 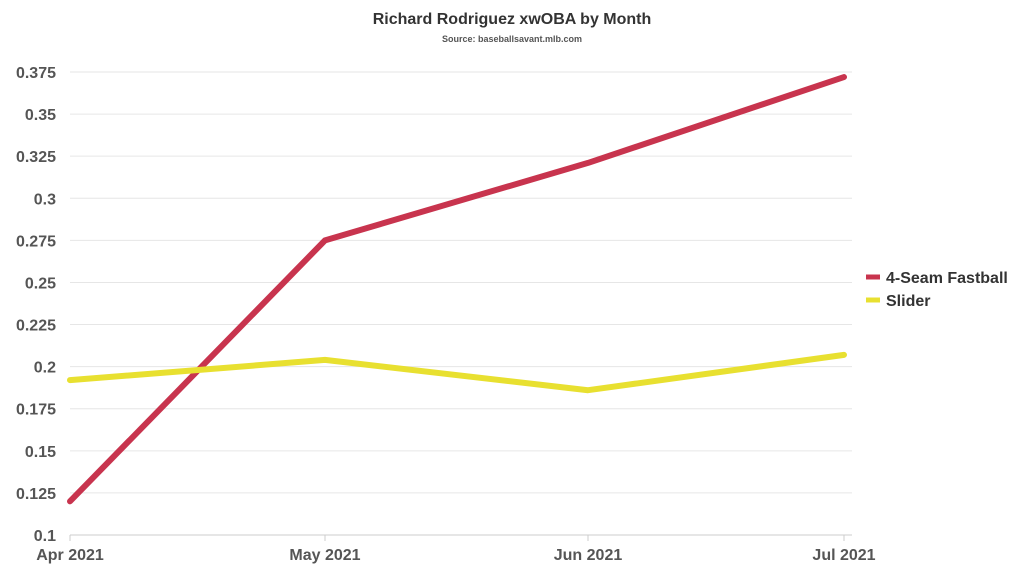 I want to click on chart-title: Richard Rodriguez xwOBA by Month, so click(x=512, y=19).